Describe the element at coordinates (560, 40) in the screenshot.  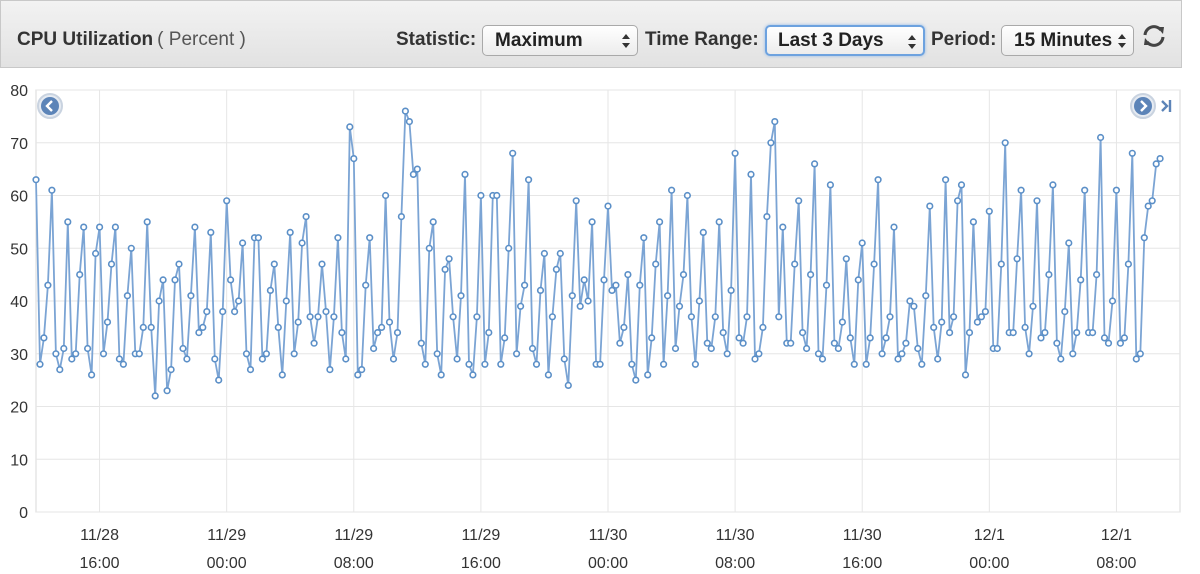
I see `statistic-select: Maximum` at that location.